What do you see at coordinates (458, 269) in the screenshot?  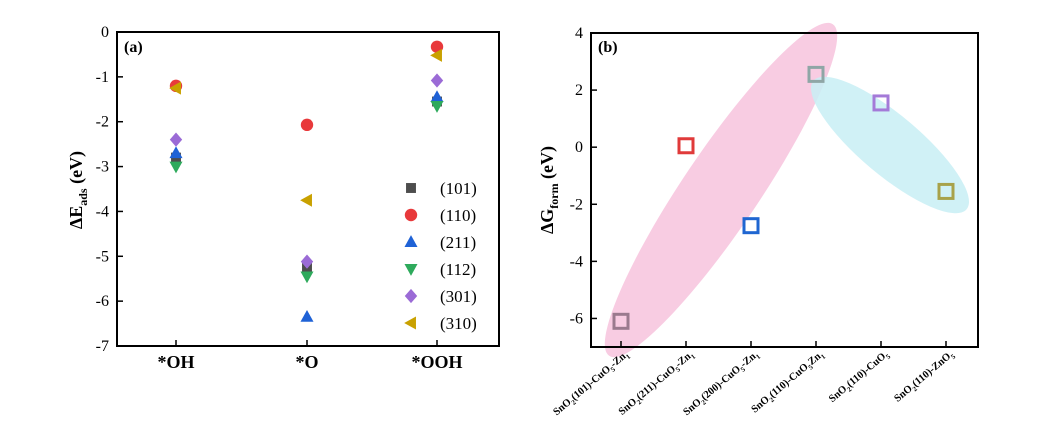 I see `legend-label-112: (112)` at bounding box center [458, 269].